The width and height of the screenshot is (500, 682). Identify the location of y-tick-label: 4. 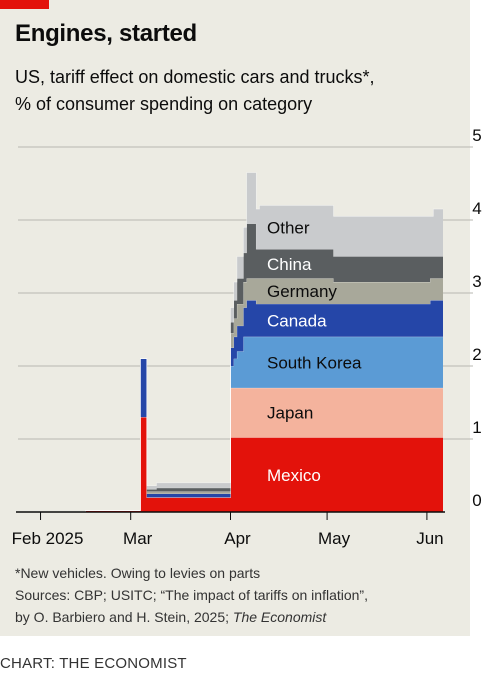
(476, 208).